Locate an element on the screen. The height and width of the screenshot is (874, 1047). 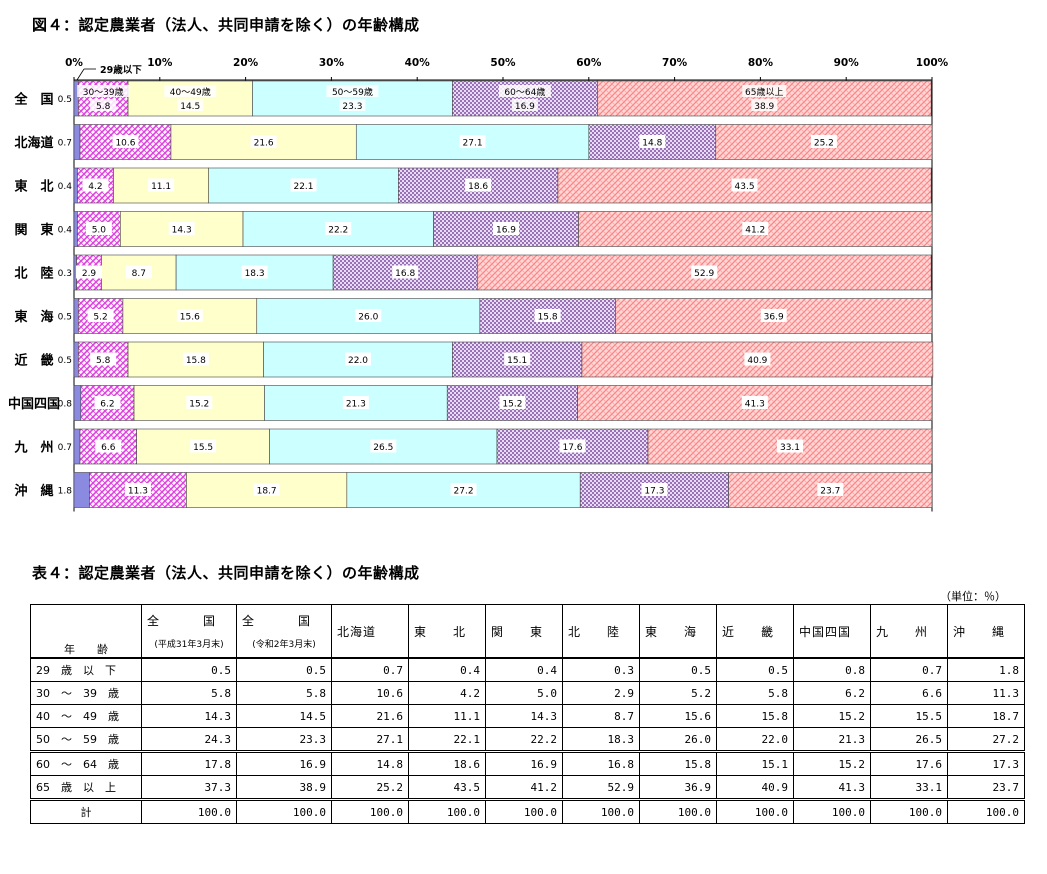
x-tick-label: 70% is located at coordinates (675, 63).